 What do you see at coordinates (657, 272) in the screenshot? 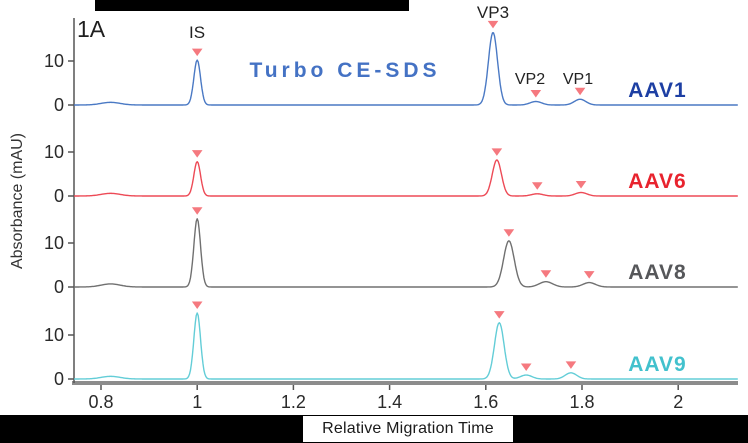
I see `series-label-aav8: AAV8` at bounding box center [657, 272].